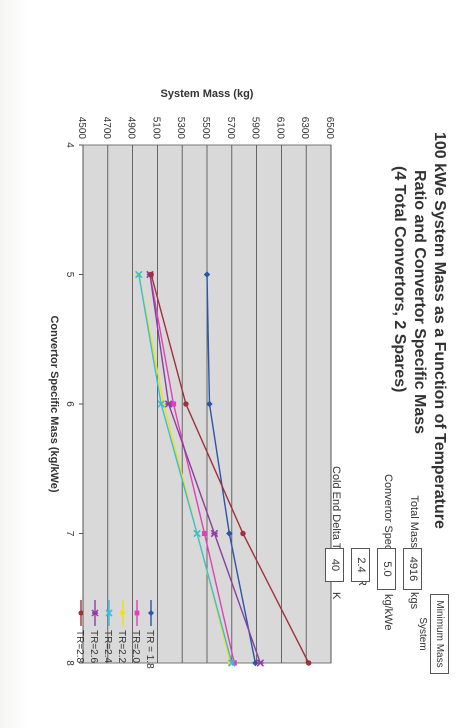 The height and width of the screenshot is (728, 461). Describe the element at coordinates (106, 128) in the screenshot. I see `y-tick-label: 4700` at that location.